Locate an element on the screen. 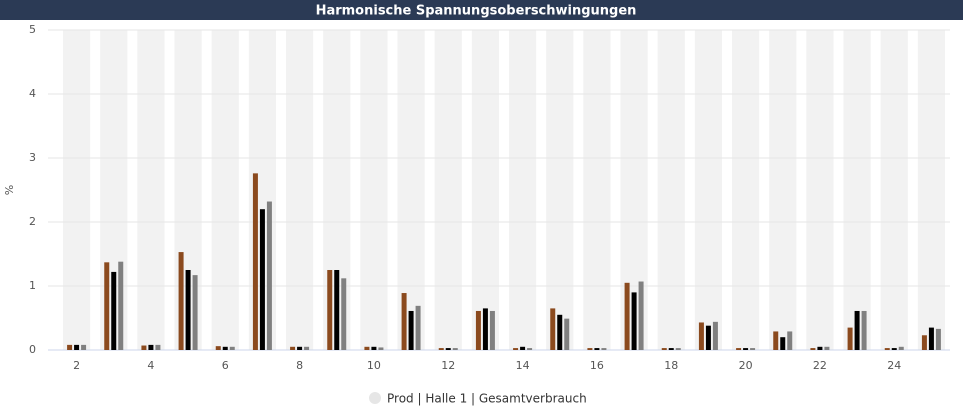 The image size is (963, 415). y-tick-label: 4 is located at coordinates (32, 93).